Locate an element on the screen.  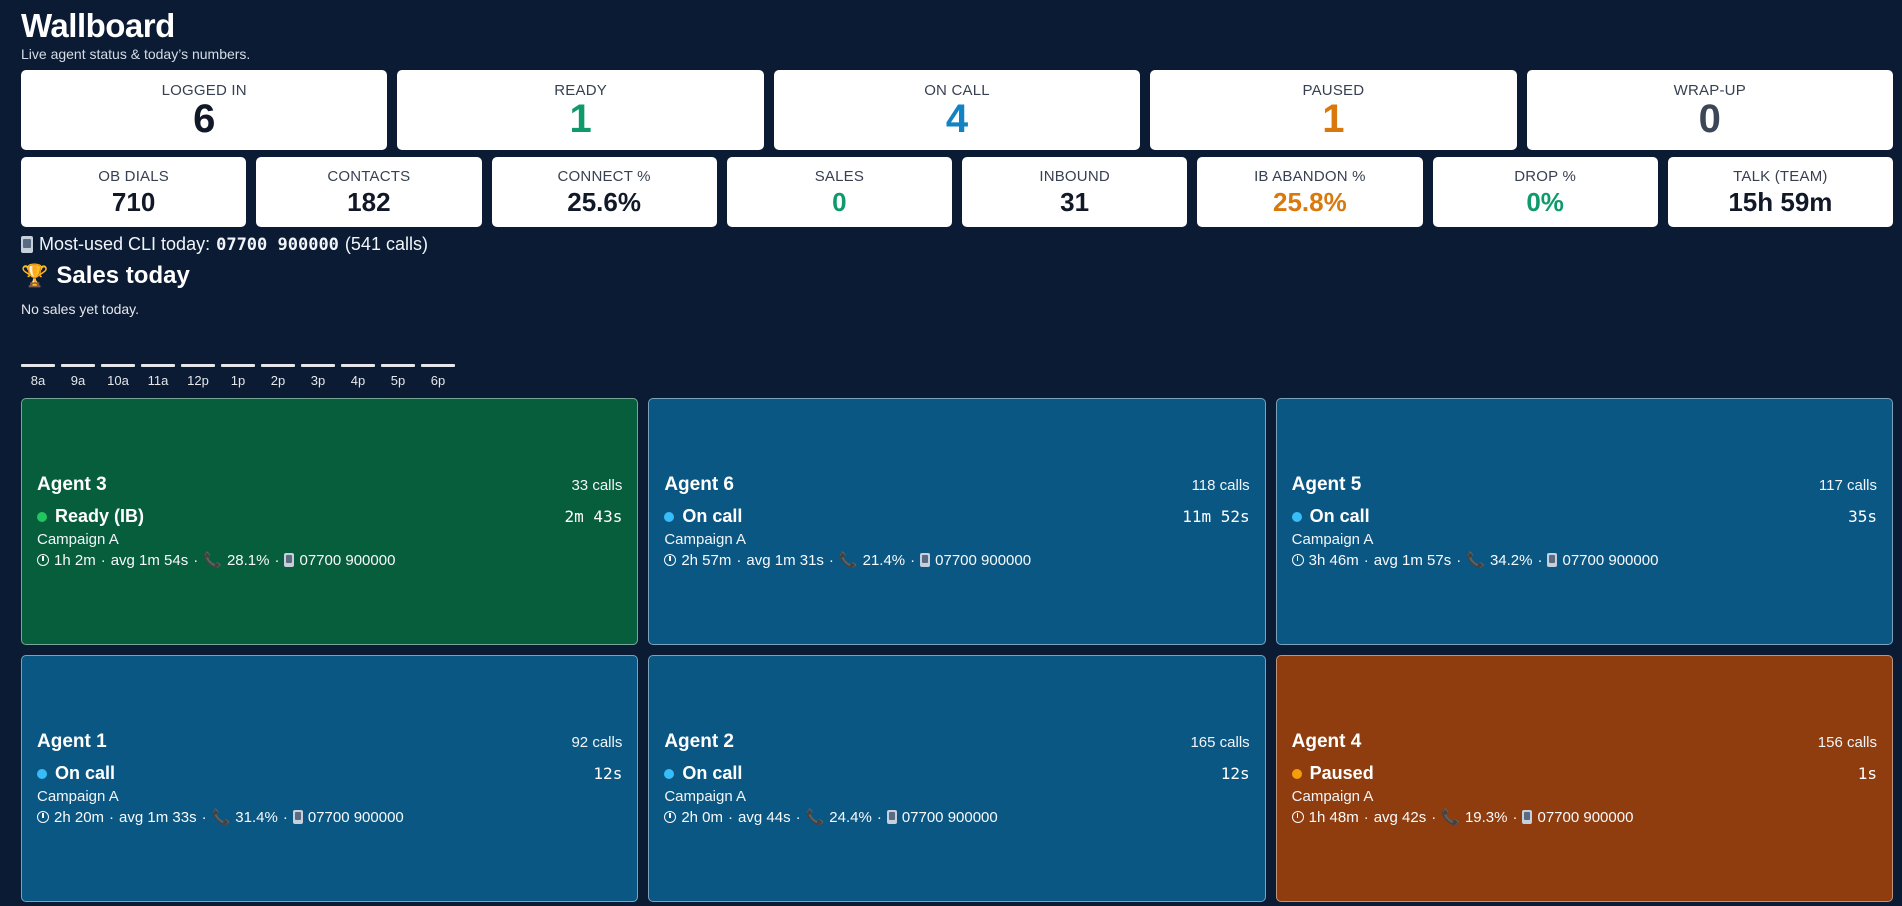
hour-label: 12p is located at coordinates (198, 380).